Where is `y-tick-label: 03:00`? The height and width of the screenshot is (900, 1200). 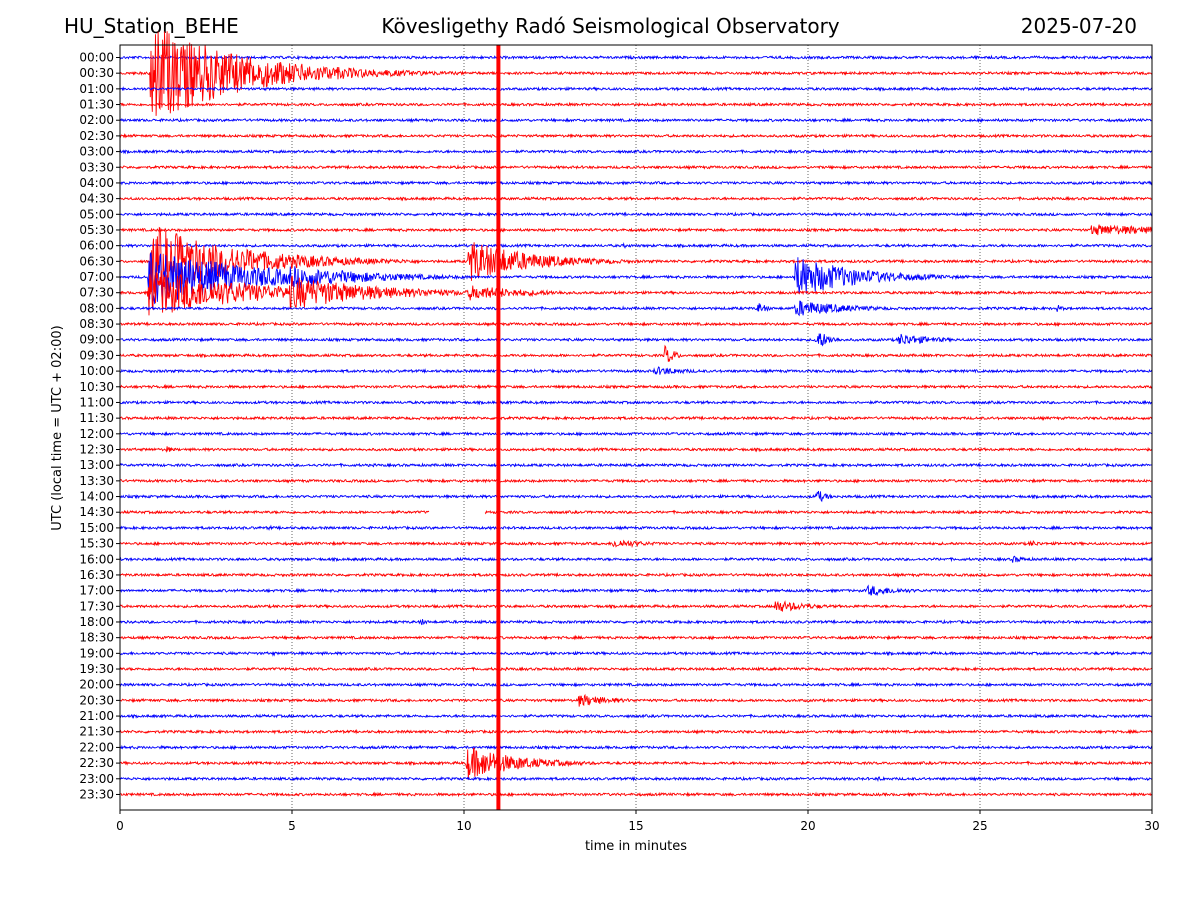 y-tick-label: 03:00 is located at coordinates (96, 152).